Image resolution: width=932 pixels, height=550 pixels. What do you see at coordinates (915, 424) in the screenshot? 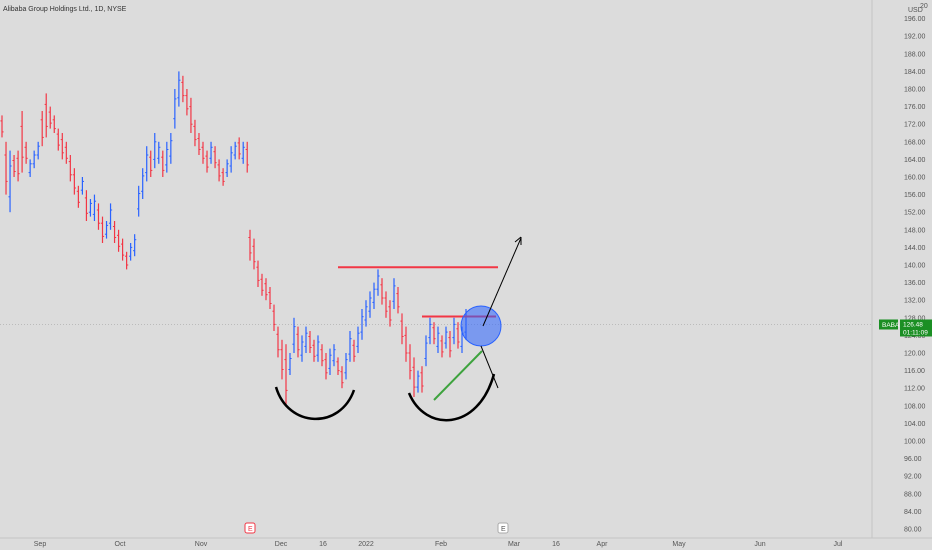
I see `y-tick-label: 104.00` at bounding box center [915, 424].